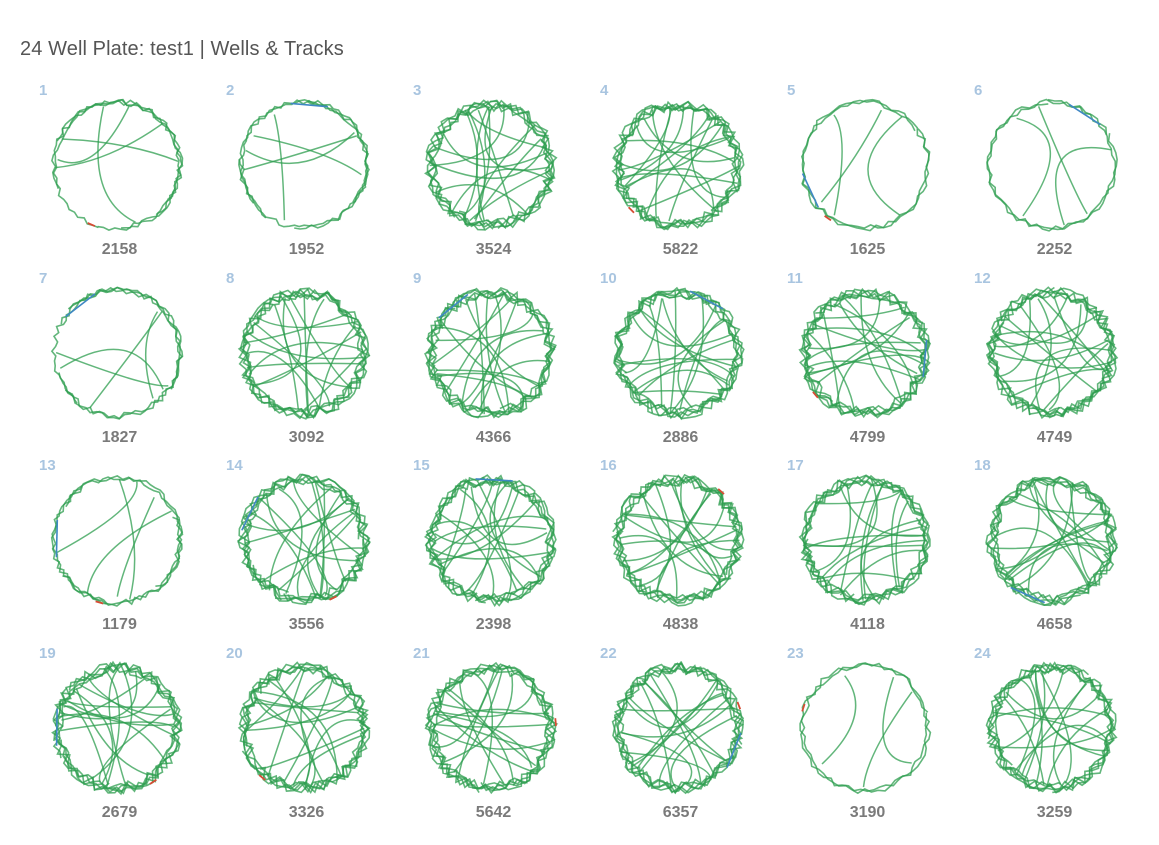  I want to click on well-15: 15 2398, so click(493, 547).